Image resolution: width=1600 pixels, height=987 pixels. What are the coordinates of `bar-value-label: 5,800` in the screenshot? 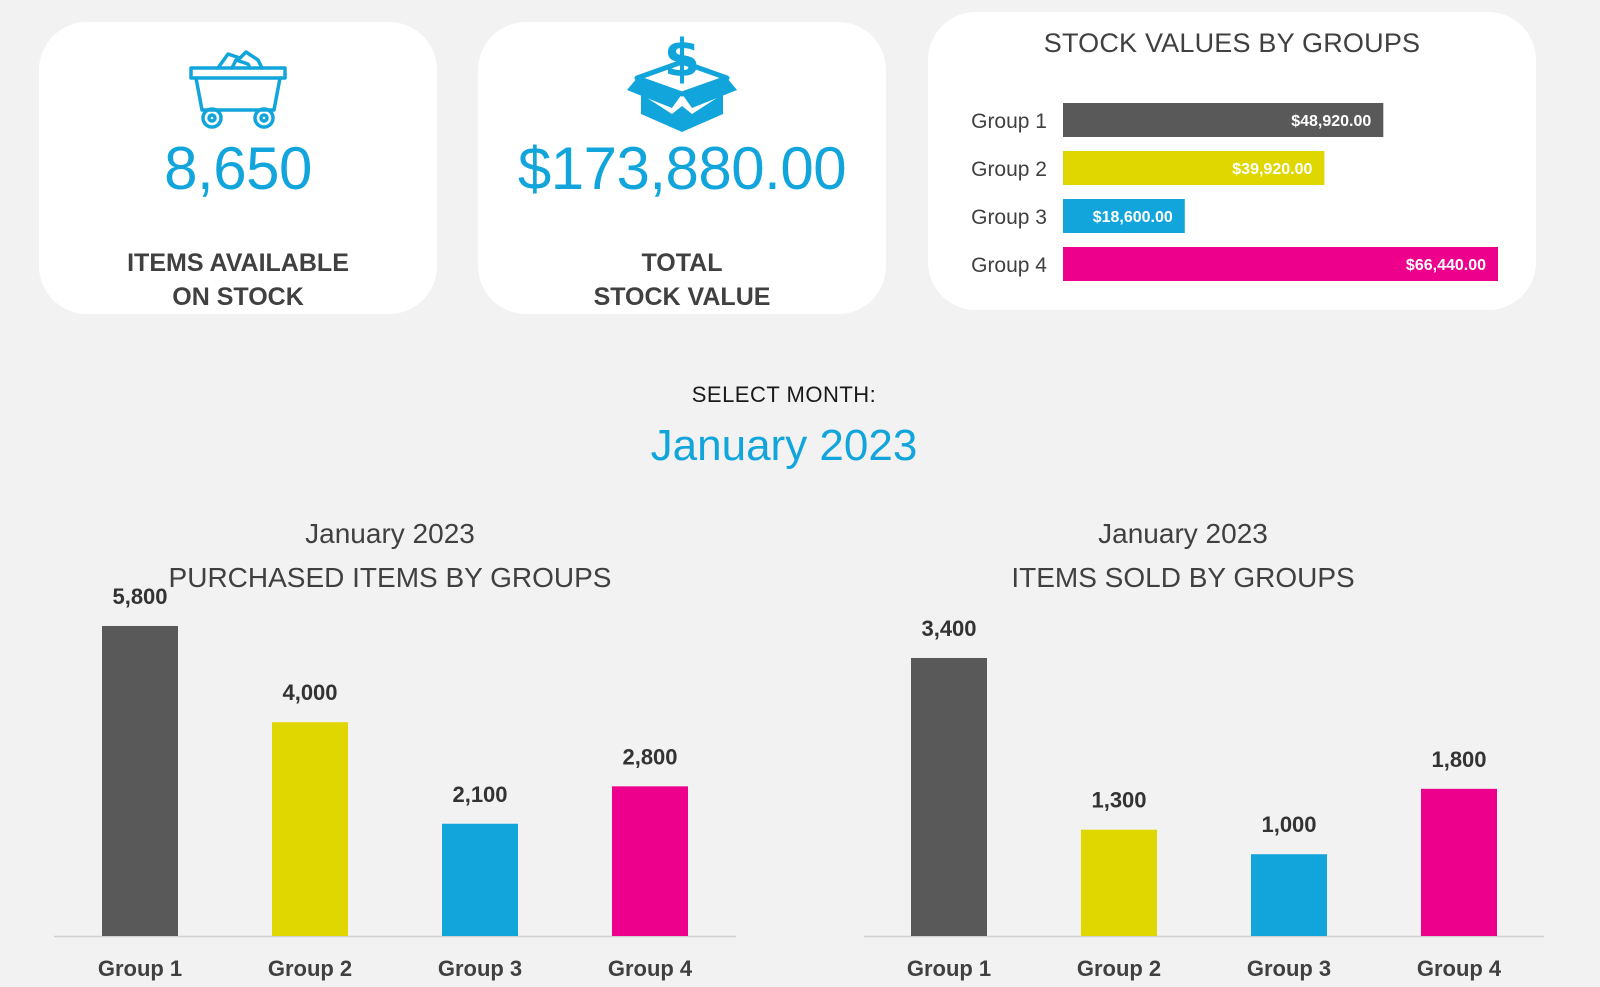 It's located at (139, 596).